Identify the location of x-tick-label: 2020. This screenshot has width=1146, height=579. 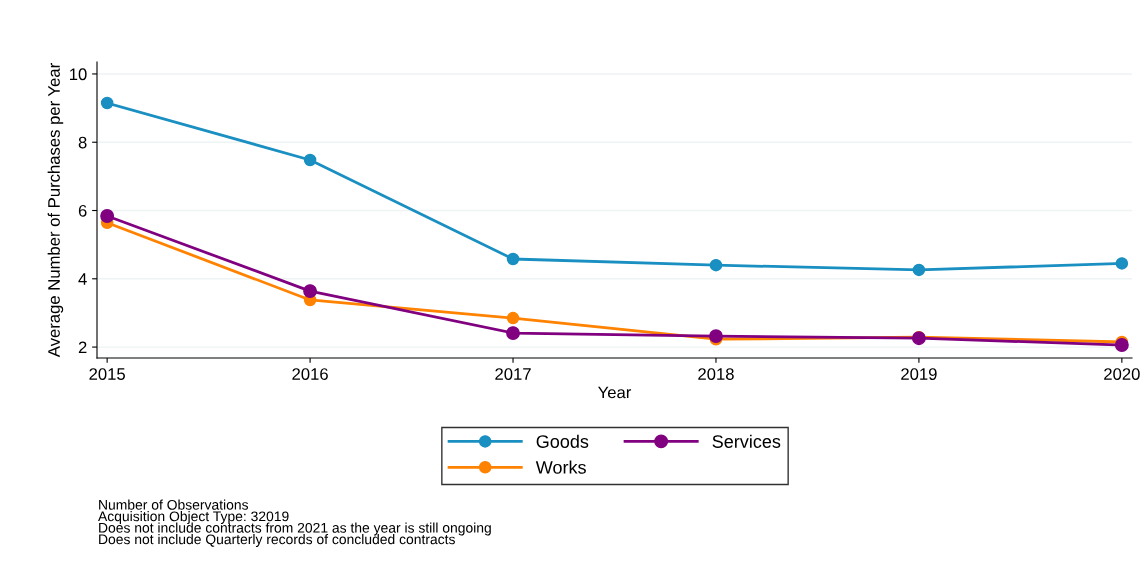
(1122, 374).